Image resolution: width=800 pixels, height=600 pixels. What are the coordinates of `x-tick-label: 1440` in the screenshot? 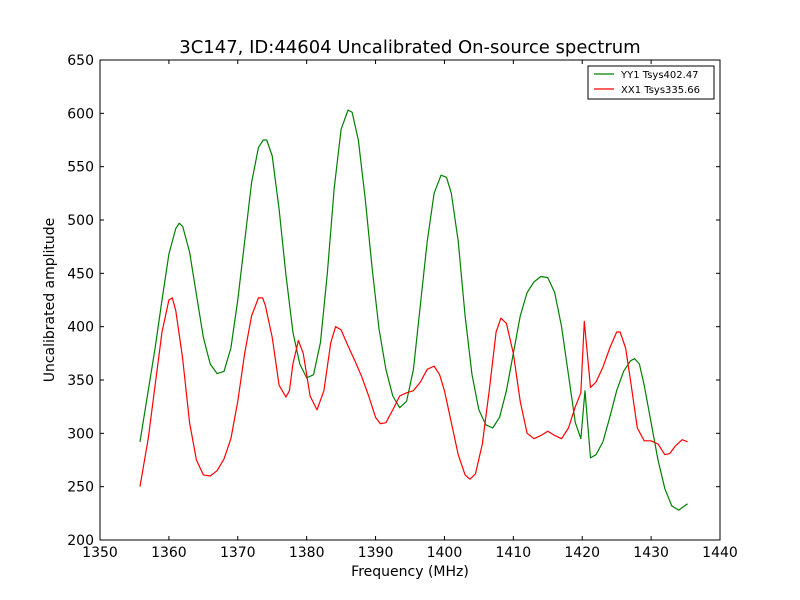 It's located at (720, 553).